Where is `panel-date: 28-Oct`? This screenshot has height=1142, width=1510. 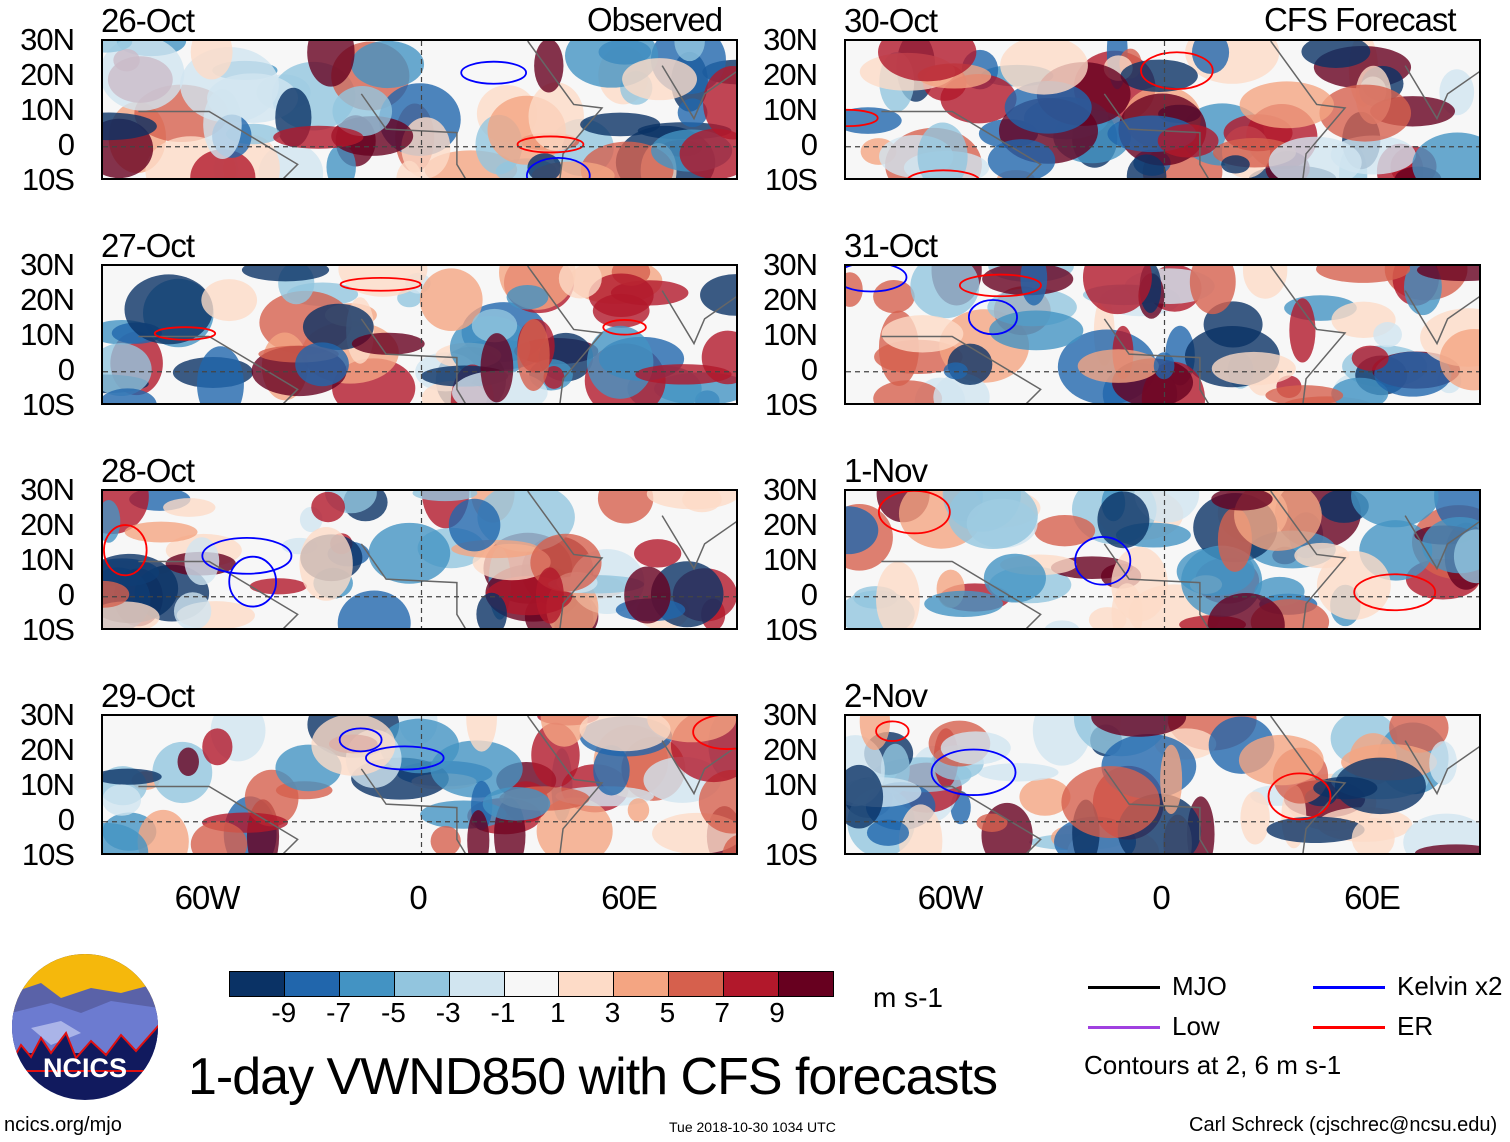 panel-date: 28-Oct is located at coordinates (148, 470).